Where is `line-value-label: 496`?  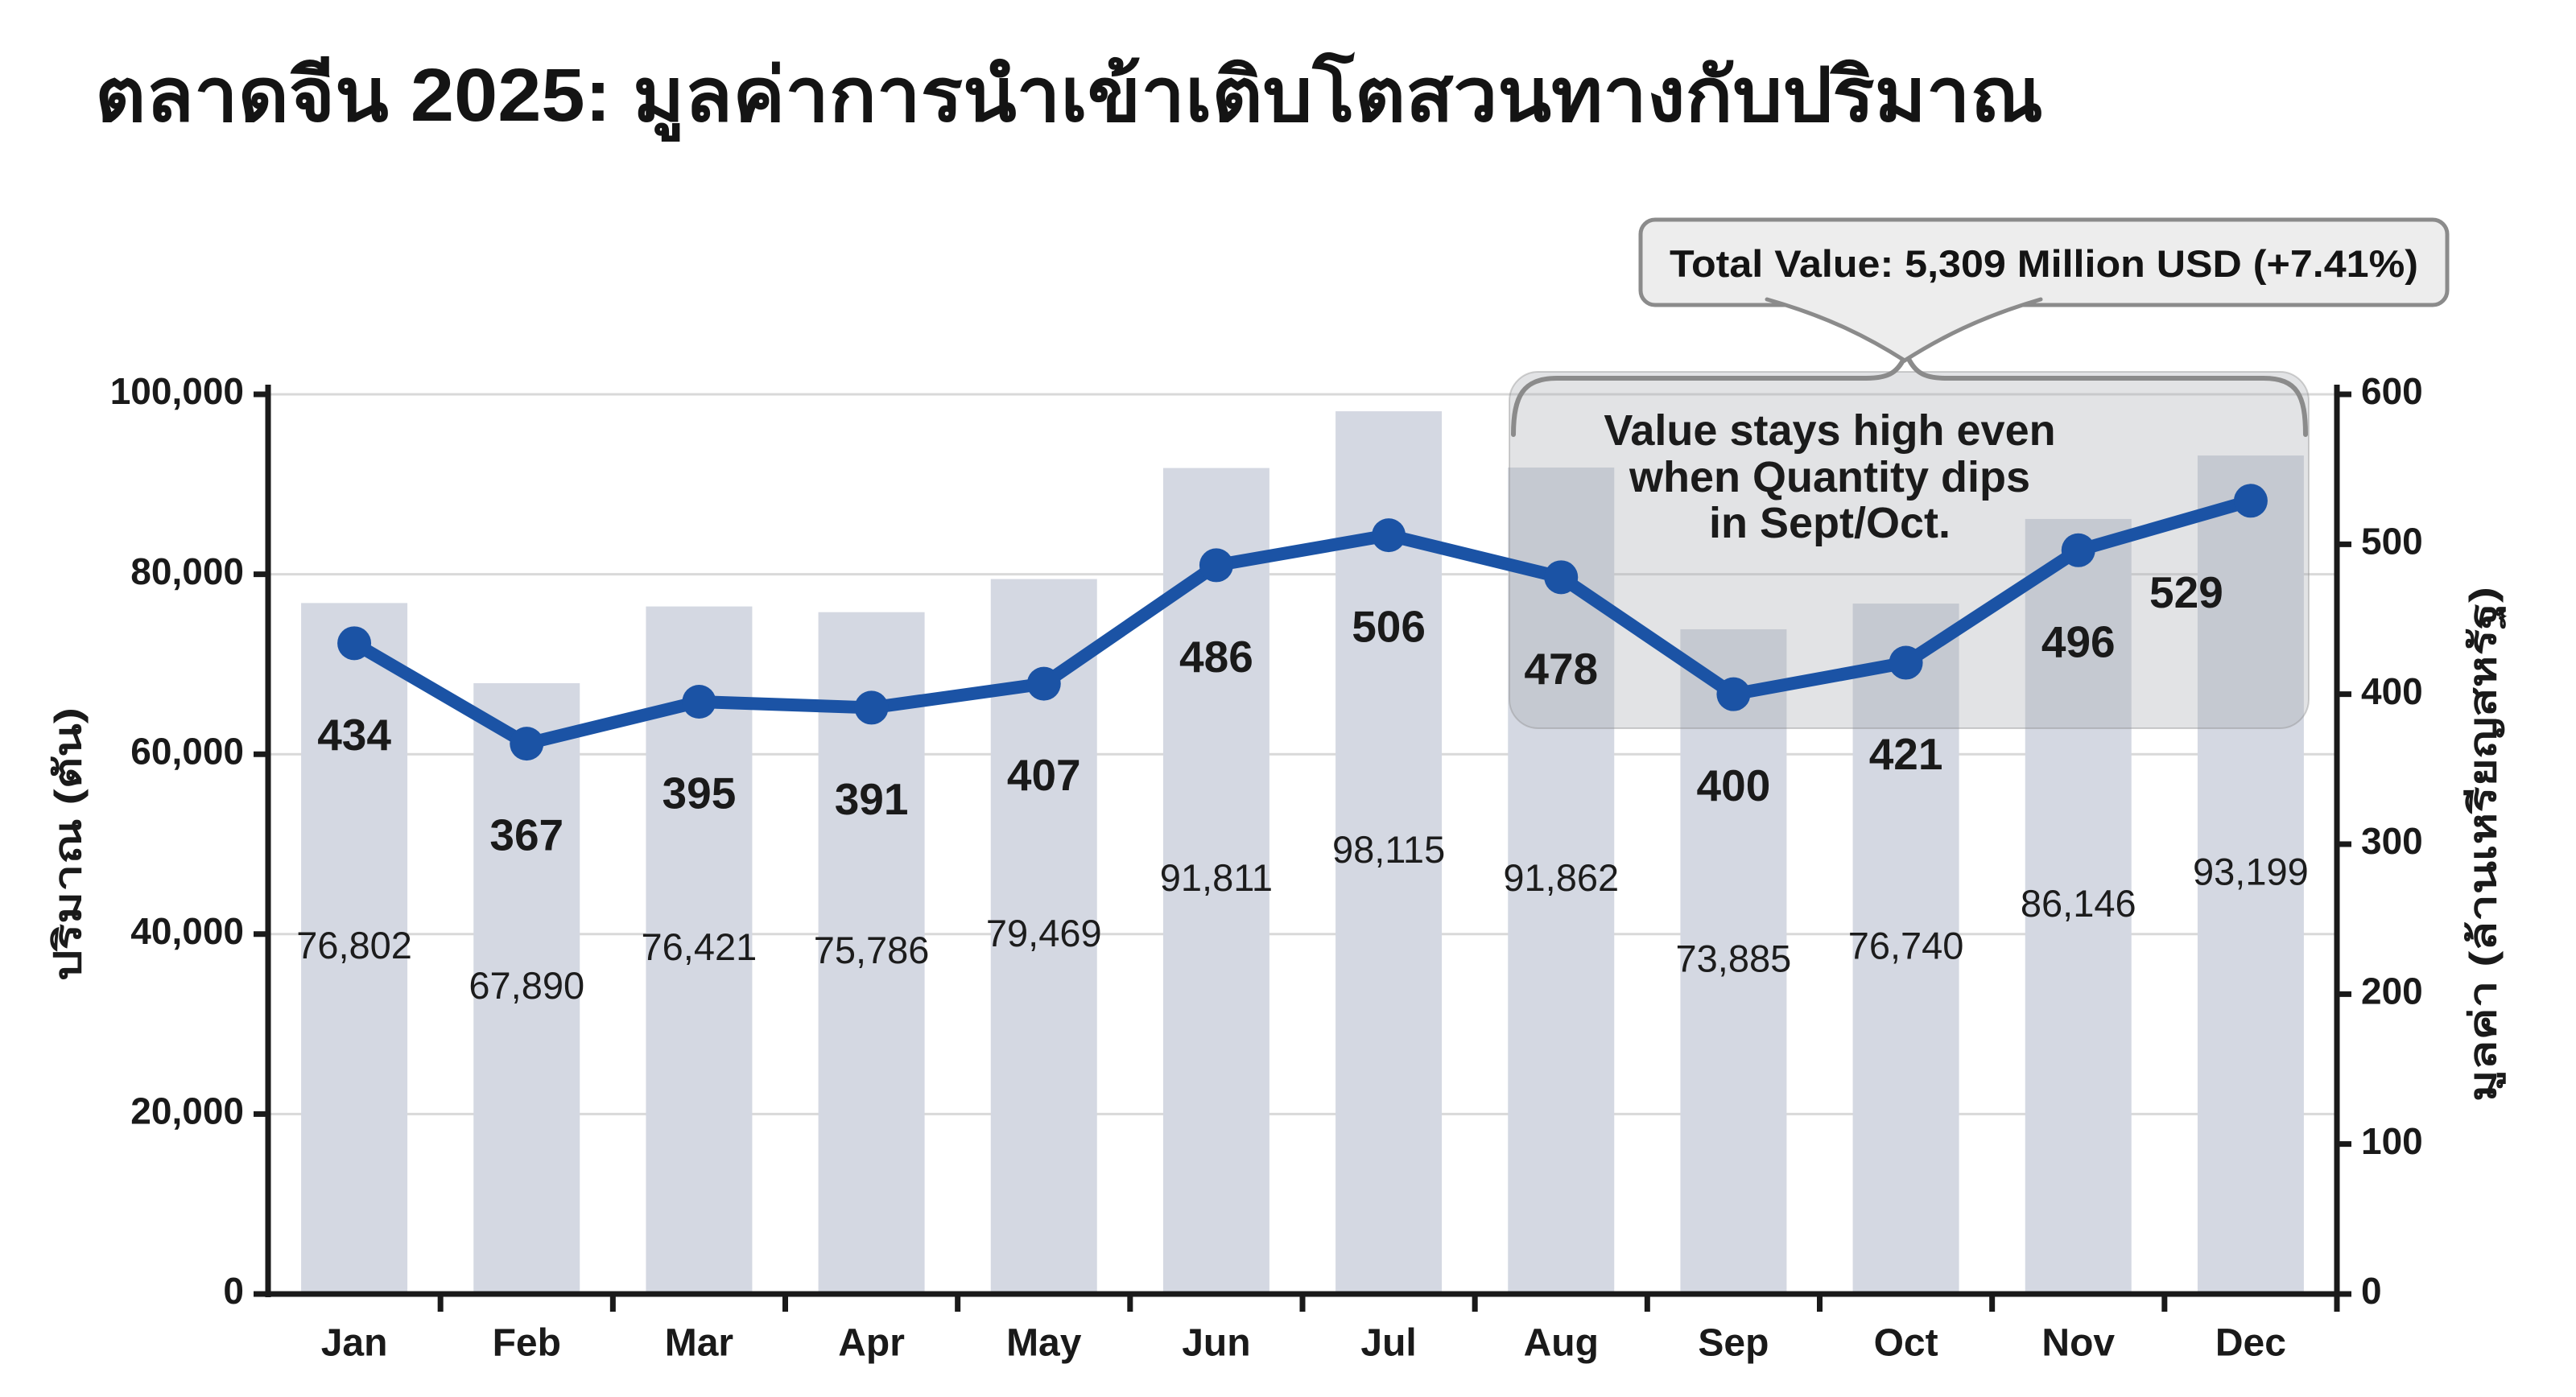
line-value-label: 496 is located at coordinates (2078, 641).